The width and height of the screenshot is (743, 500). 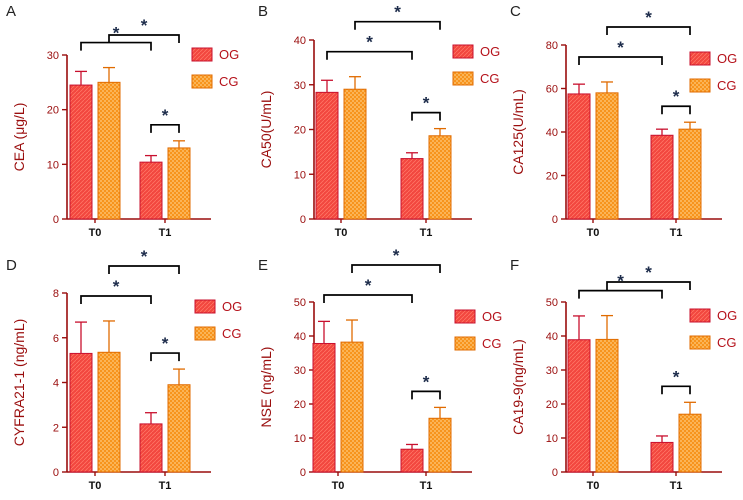 What do you see at coordinates (263, 11) in the screenshot?
I see `panel-letter: B` at bounding box center [263, 11].